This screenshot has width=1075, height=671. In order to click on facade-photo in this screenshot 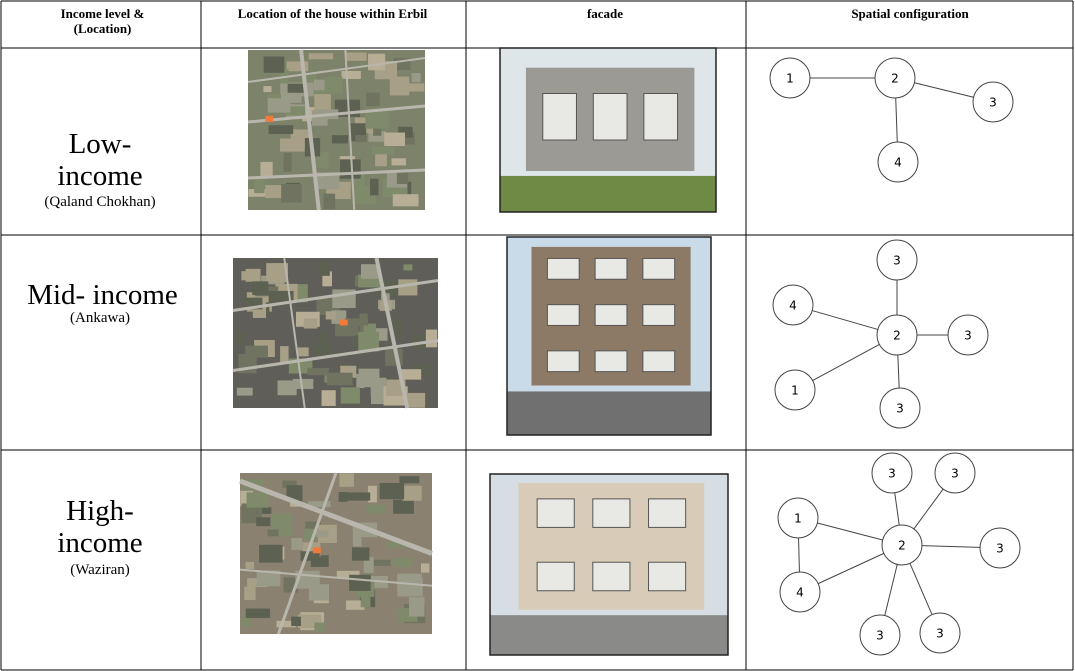, I will do `click(609, 564)`.